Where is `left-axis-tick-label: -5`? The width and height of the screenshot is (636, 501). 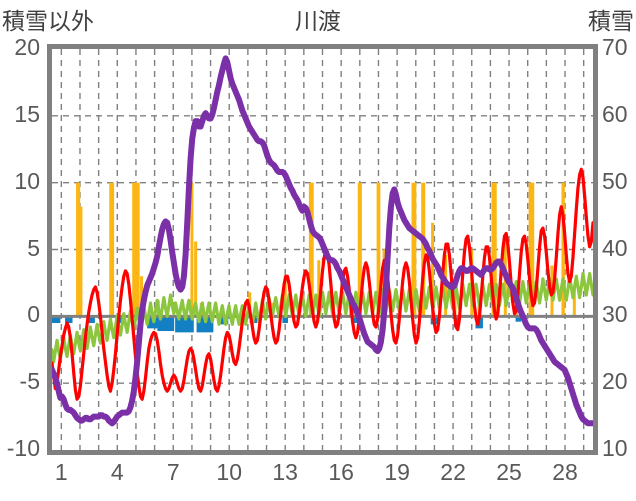 left-axis-tick-label: -5 is located at coordinates (29, 381).